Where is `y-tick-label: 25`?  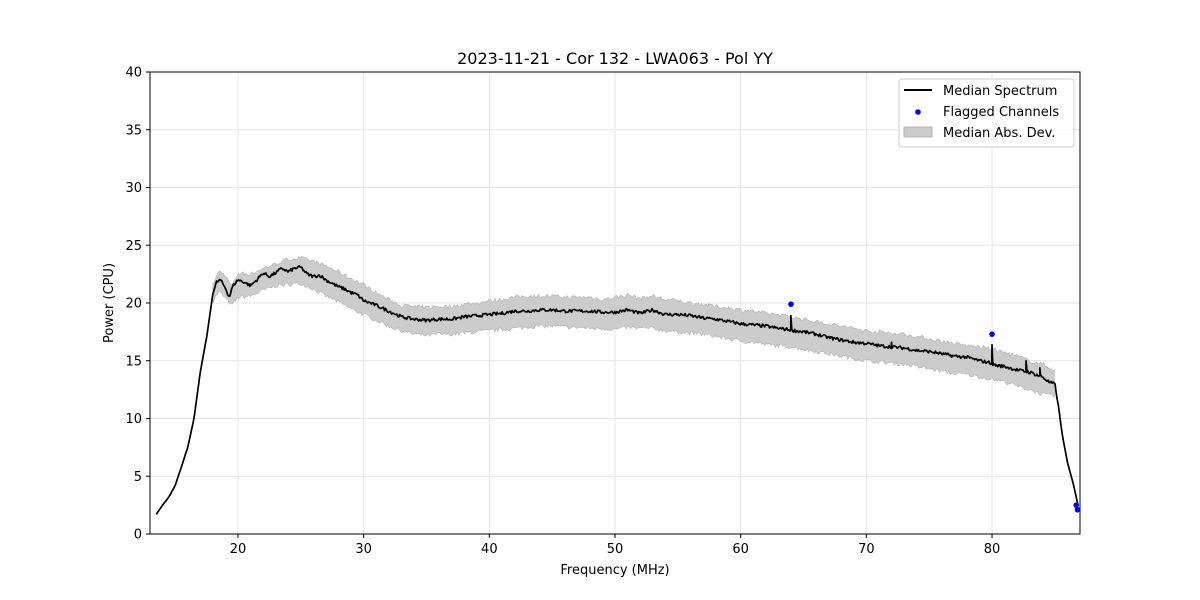 y-tick-label: 25 is located at coordinates (133, 246).